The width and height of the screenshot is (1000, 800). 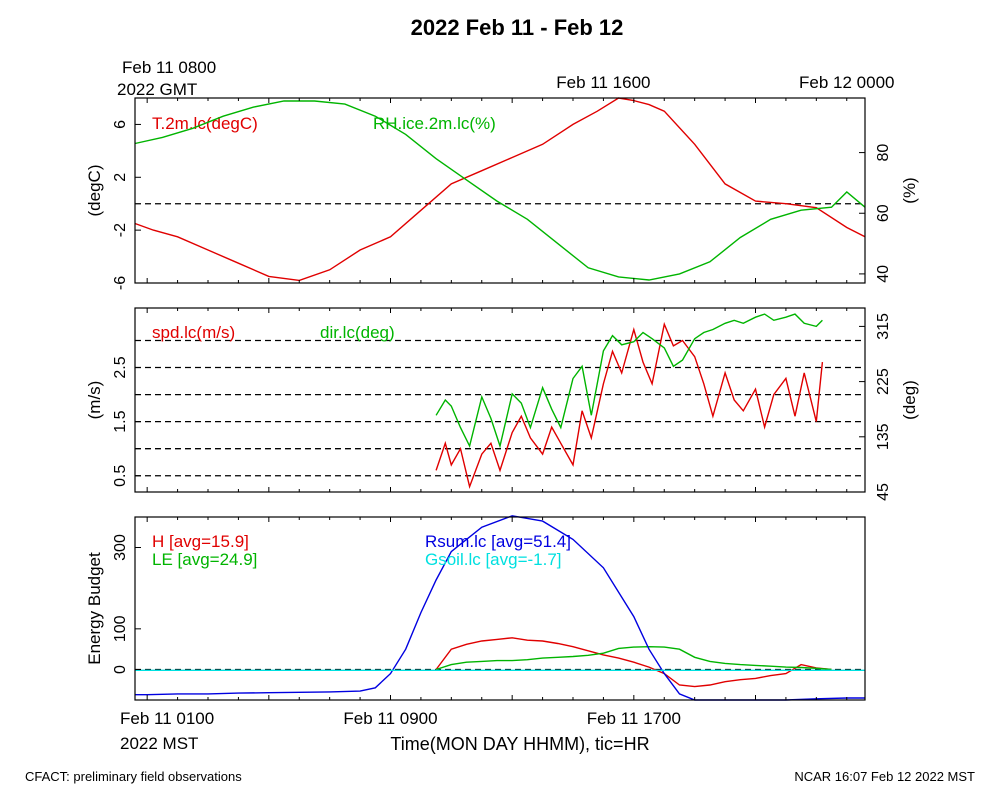 I want to click on y-tick-label: -2, so click(x=120, y=230).